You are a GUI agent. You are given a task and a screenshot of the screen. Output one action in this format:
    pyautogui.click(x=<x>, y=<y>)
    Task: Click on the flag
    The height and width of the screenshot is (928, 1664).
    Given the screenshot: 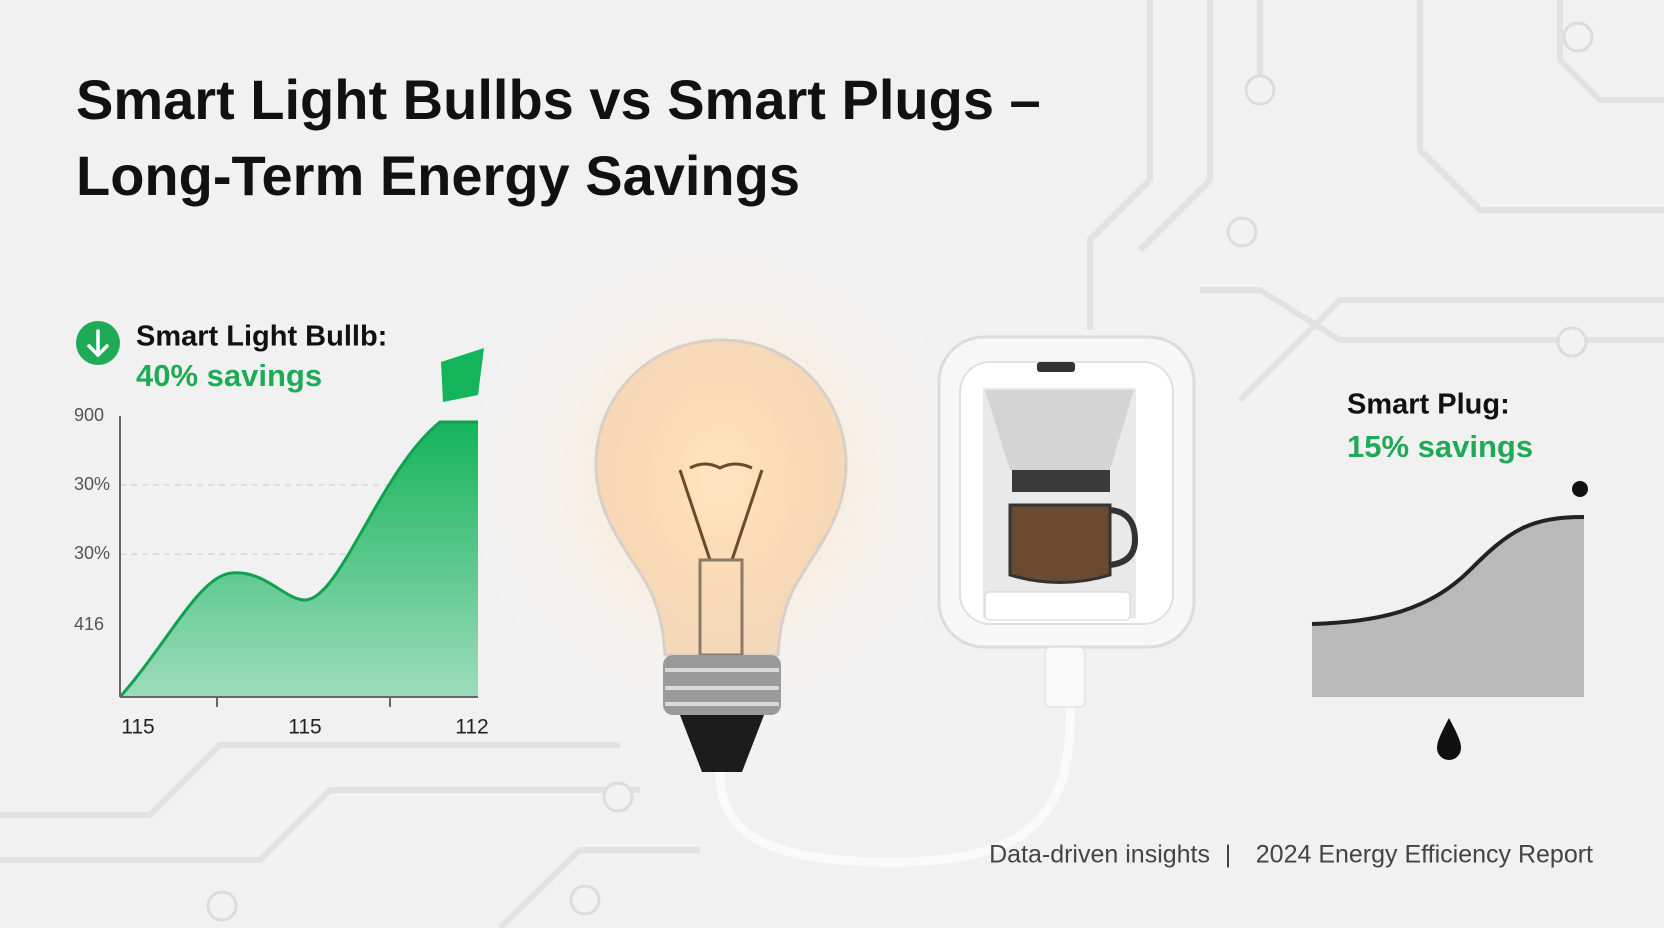 What is the action you would take?
    pyautogui.click(x=462, y=375)
    